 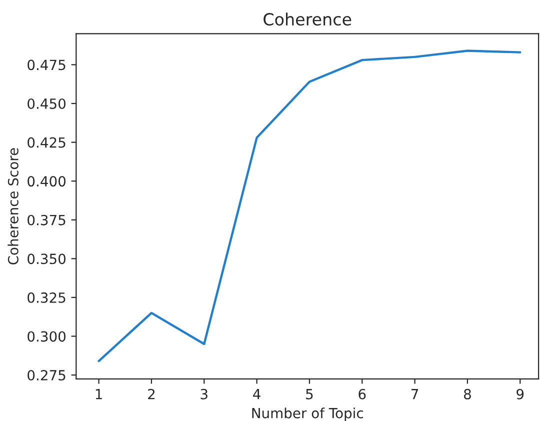 What do you see at coordinates (47, 336) in the screenshot?
I see `y-tick-label: 0.300` at bounding box center [47, 336].